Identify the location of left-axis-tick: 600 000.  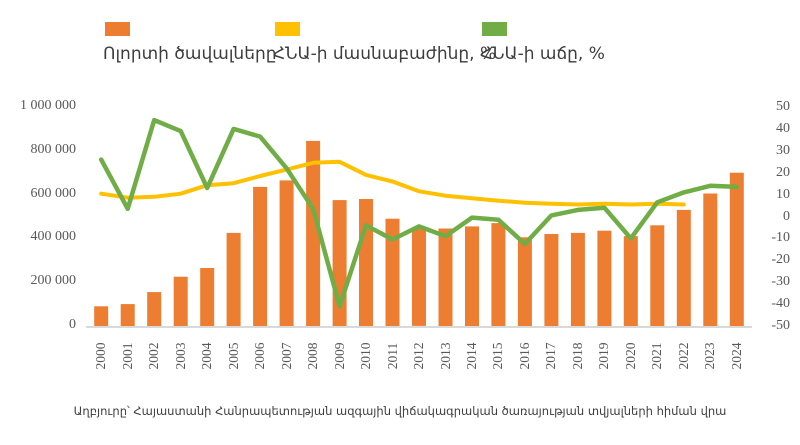
(53, 193).